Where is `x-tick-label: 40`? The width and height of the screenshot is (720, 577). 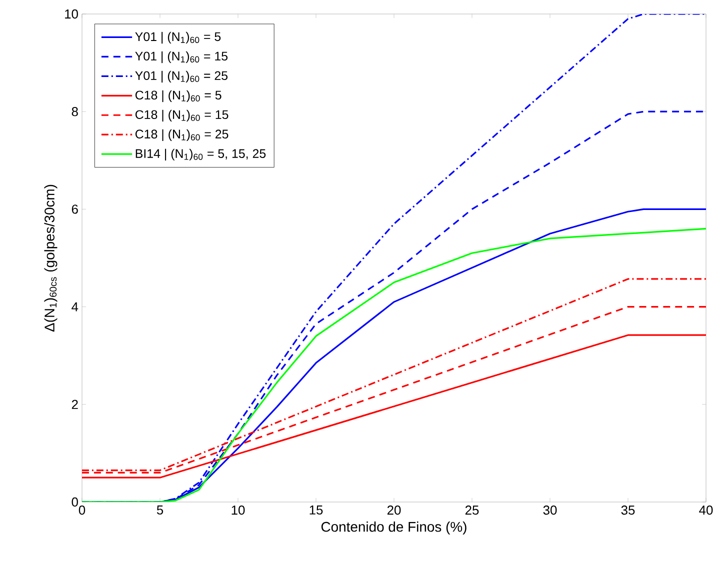 x-tick-label: 40 is located at coordinates (706, 510).